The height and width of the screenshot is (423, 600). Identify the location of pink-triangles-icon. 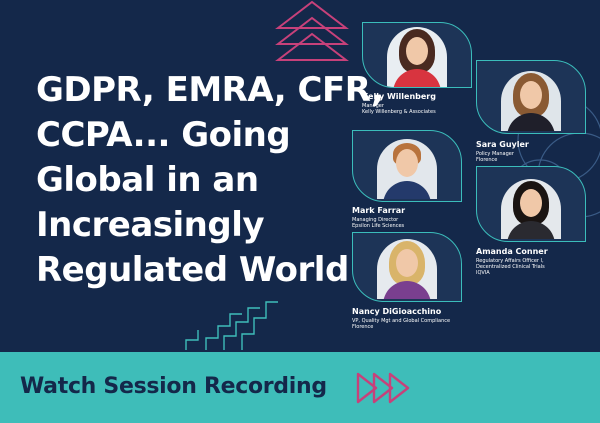
(312, 30).